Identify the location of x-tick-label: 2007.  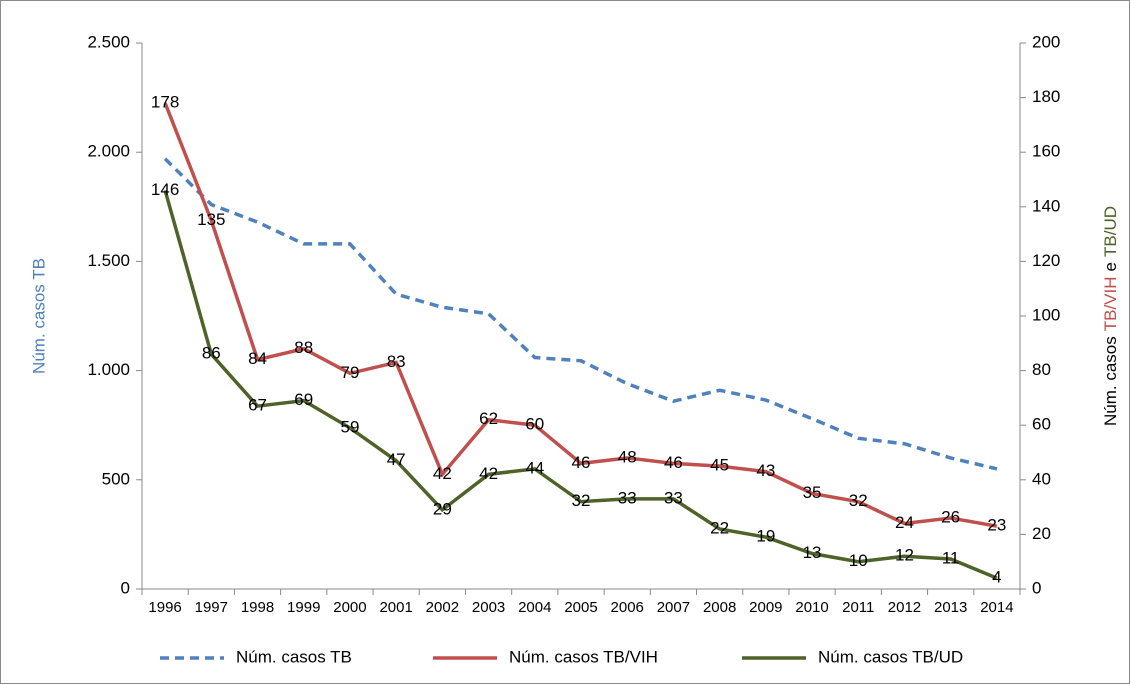
(673, 607).